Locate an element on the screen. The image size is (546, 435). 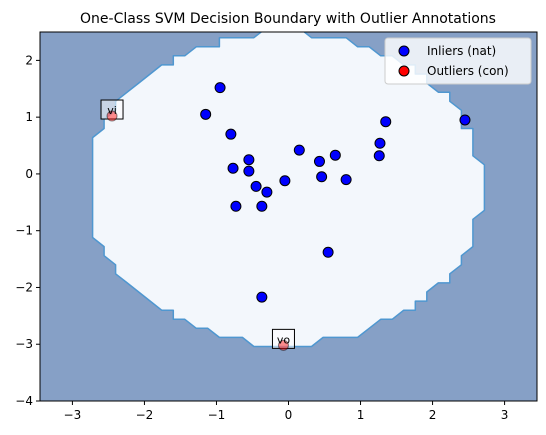
annotation-label: vi is located at coordinates (112, 110).